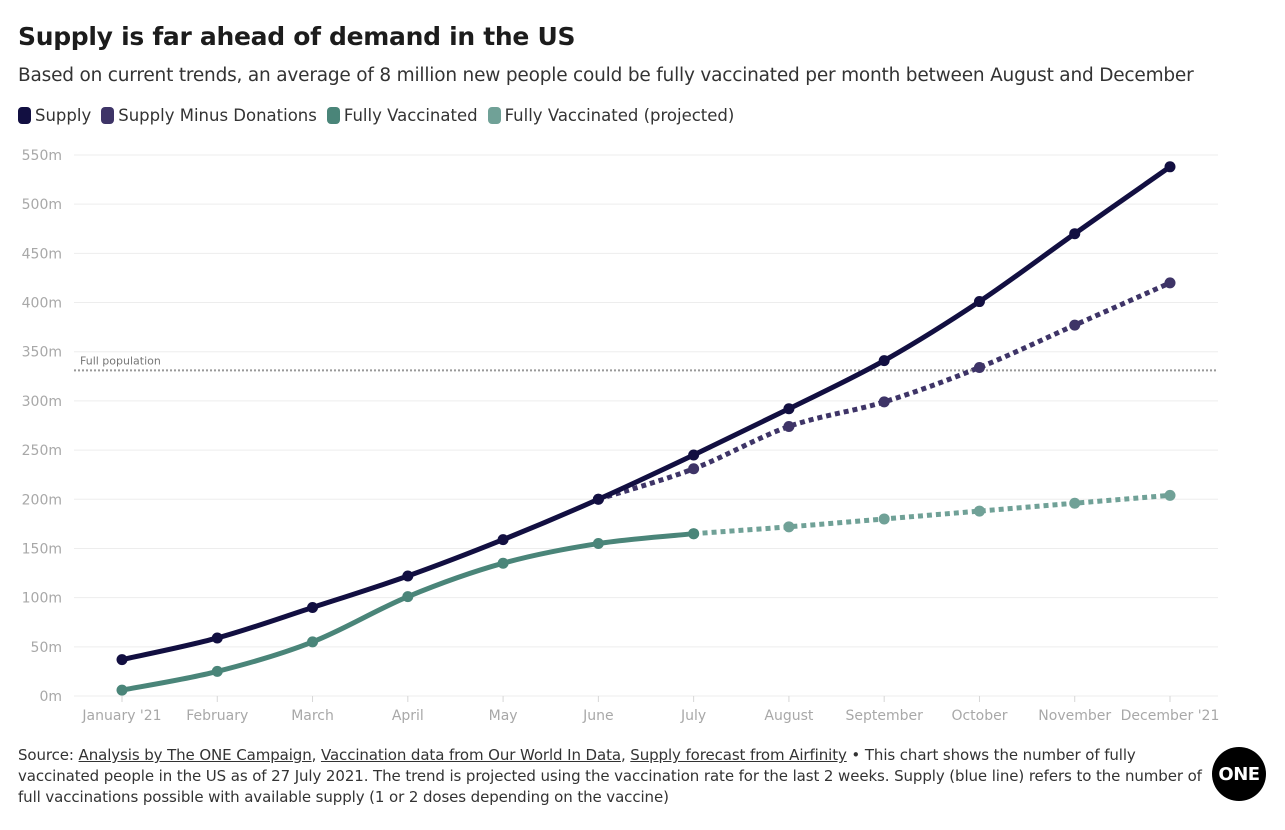 This screenshot has height=830, width=1285. I want to click on chart-title: Supply is far ahead of demand in the US, so click(297, 36).